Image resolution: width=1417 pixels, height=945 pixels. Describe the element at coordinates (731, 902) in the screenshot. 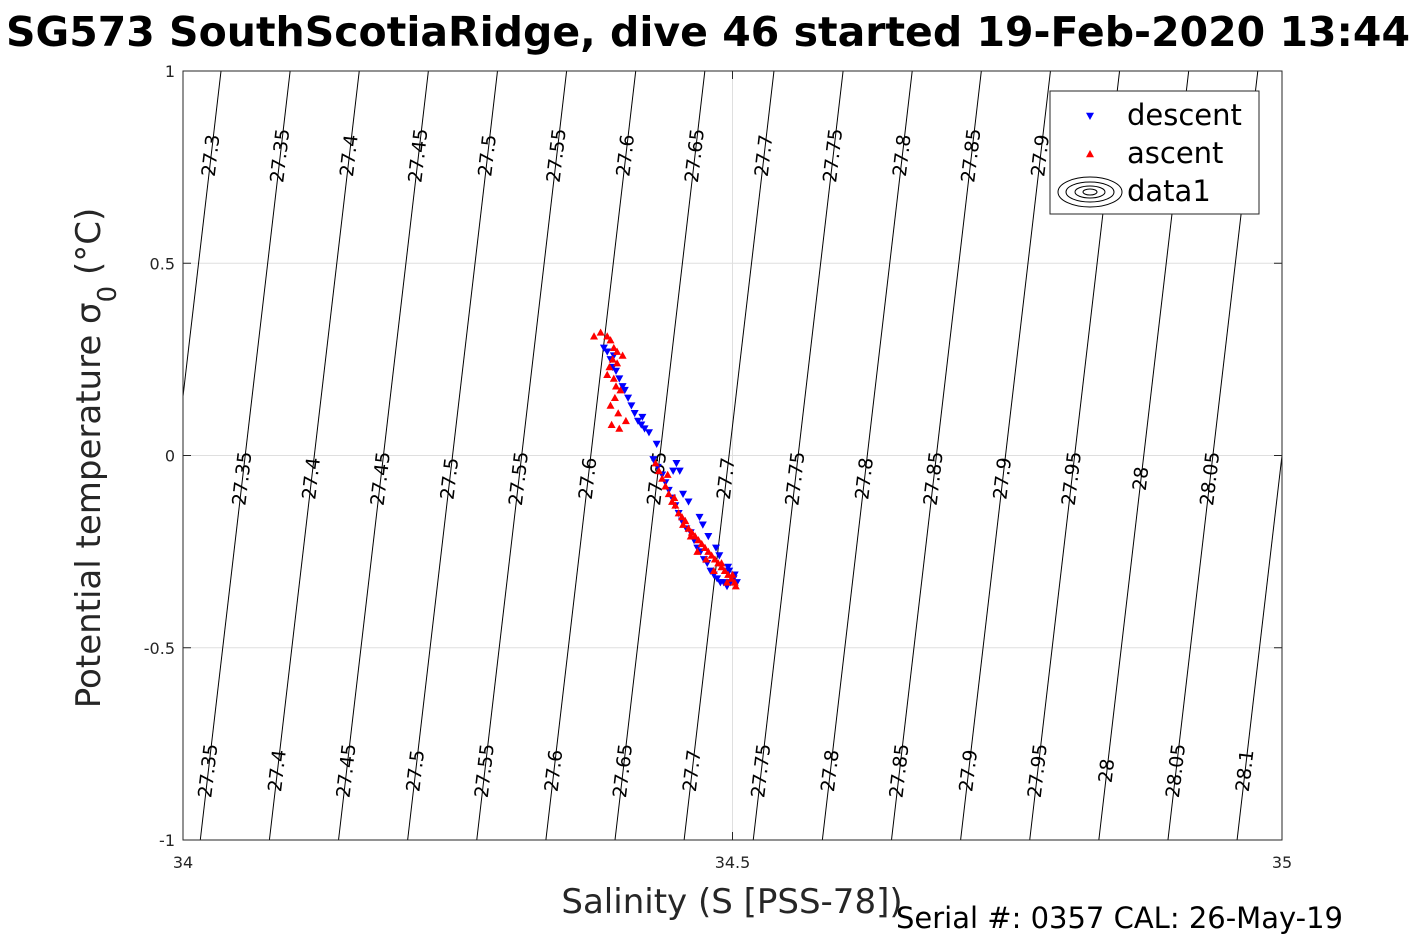

I see `x-axis-label: Salinity (S [PSS-78])` at that location.